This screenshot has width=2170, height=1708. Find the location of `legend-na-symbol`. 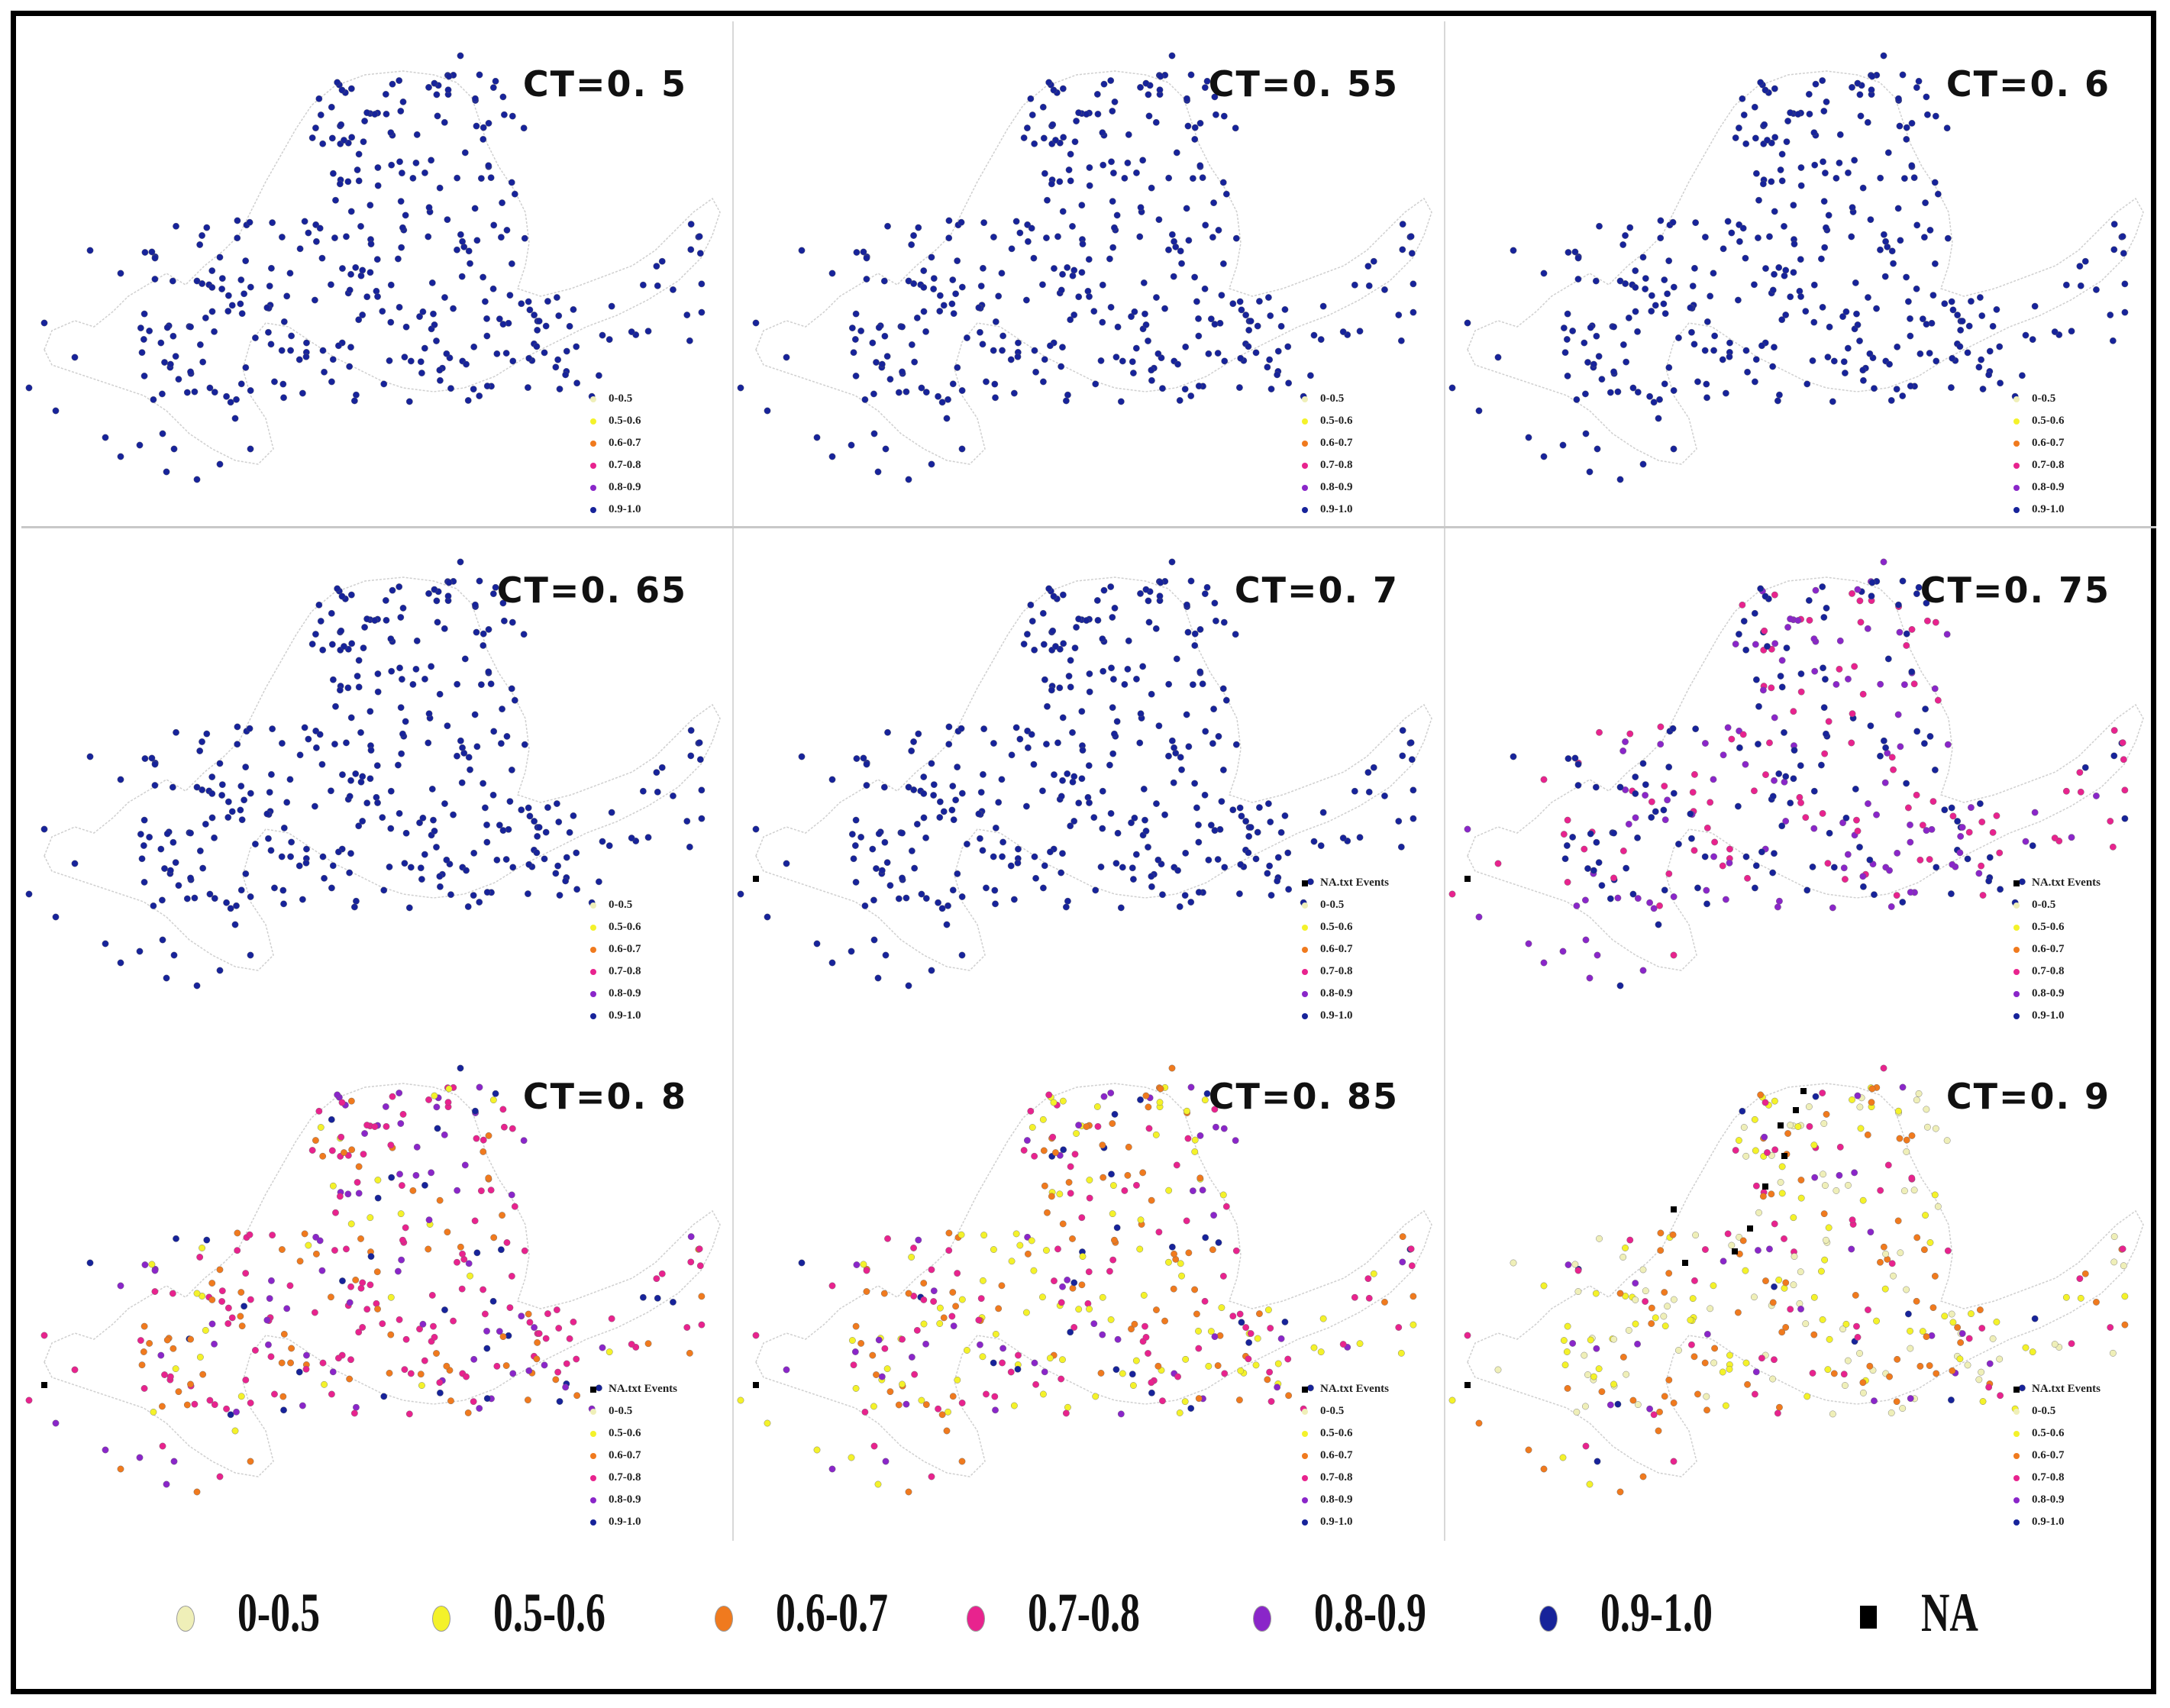

legend-na-symbol is located at coordinates (2016, 1389).